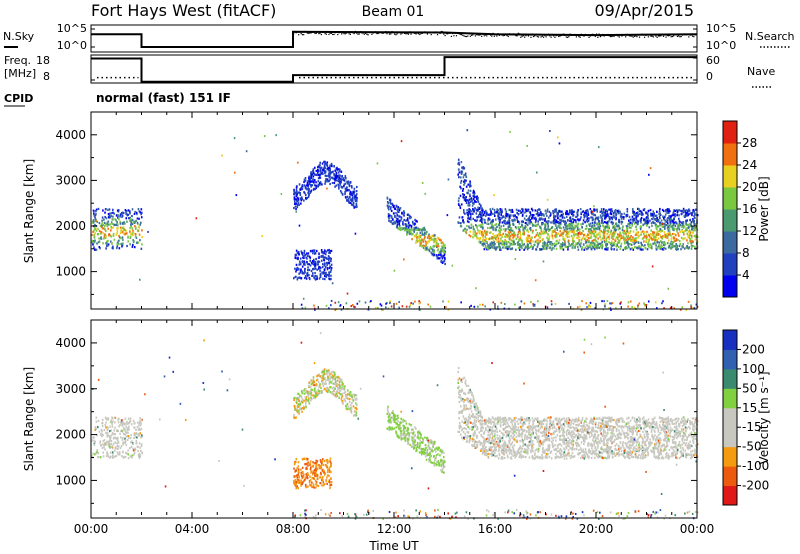  I want to click on noise-right-label: N.Search, so click(770, 36).